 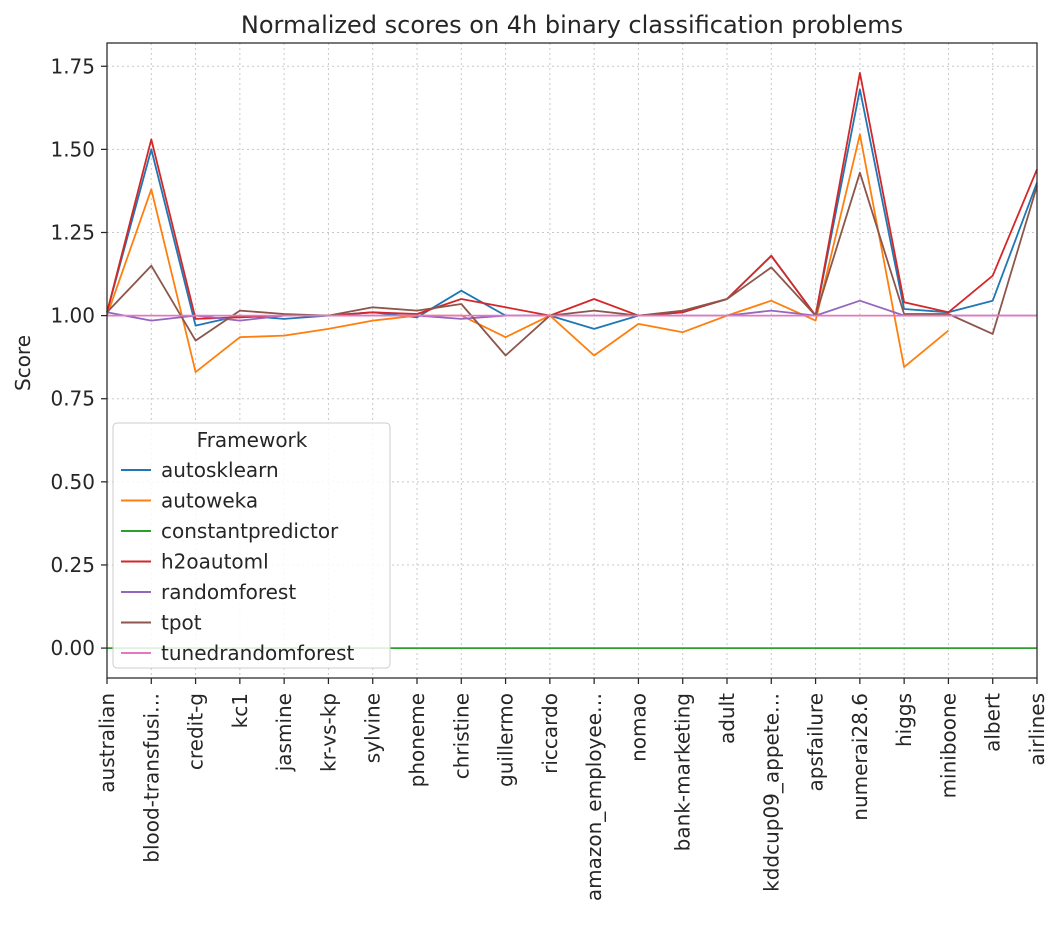 I want to click on x-tick-label: nomao, so click(x=638, y=727).